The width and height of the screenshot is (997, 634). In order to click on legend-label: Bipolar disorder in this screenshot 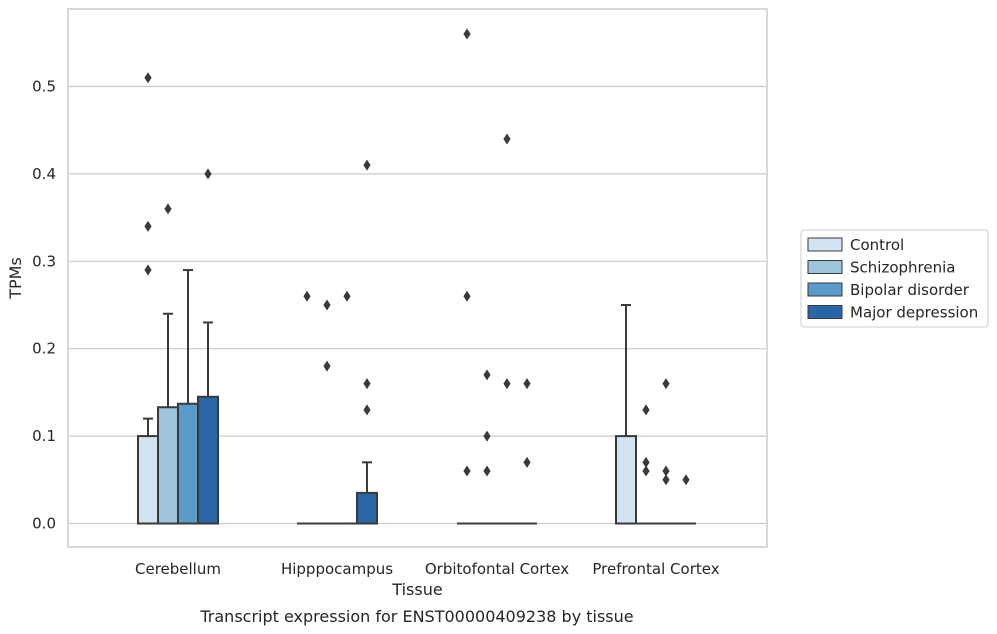, I will do `click(910, 290)`.